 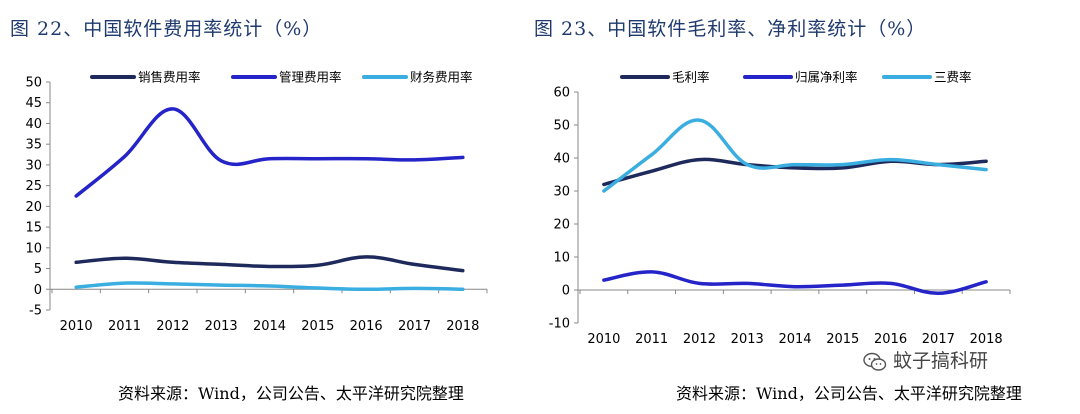 I want to click on watermark-text: 蚊子搞科研, so click(x=941, y=361).